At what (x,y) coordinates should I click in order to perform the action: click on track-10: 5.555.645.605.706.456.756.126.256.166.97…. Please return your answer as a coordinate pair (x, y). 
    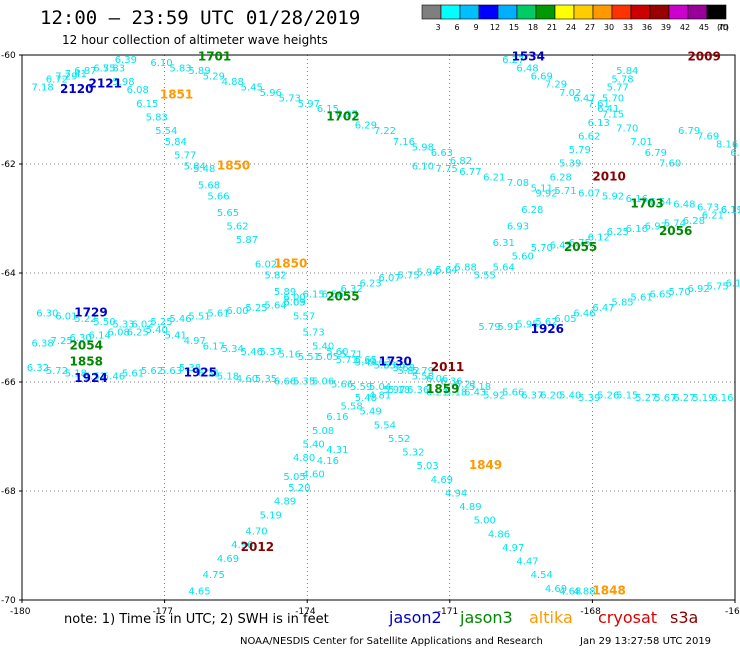
    Looking at the image, I should click on (607, 243).